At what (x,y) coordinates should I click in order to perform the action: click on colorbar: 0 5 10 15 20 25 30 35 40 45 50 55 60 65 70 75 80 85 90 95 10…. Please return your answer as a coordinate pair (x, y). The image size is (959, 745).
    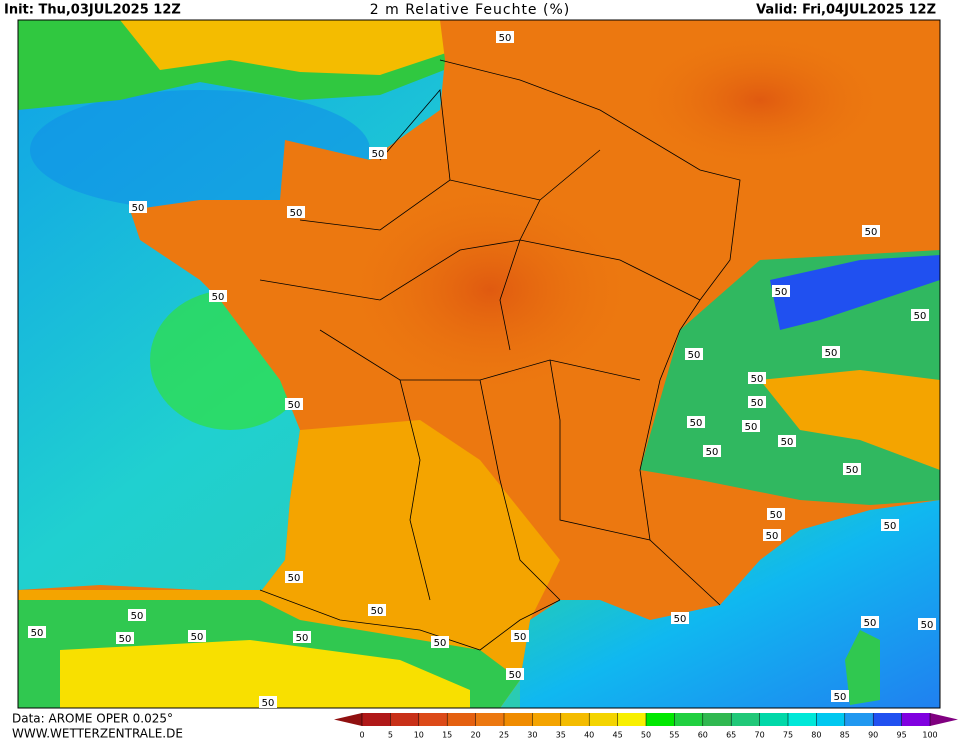
    Looking at the image, I should click on (646, 726).